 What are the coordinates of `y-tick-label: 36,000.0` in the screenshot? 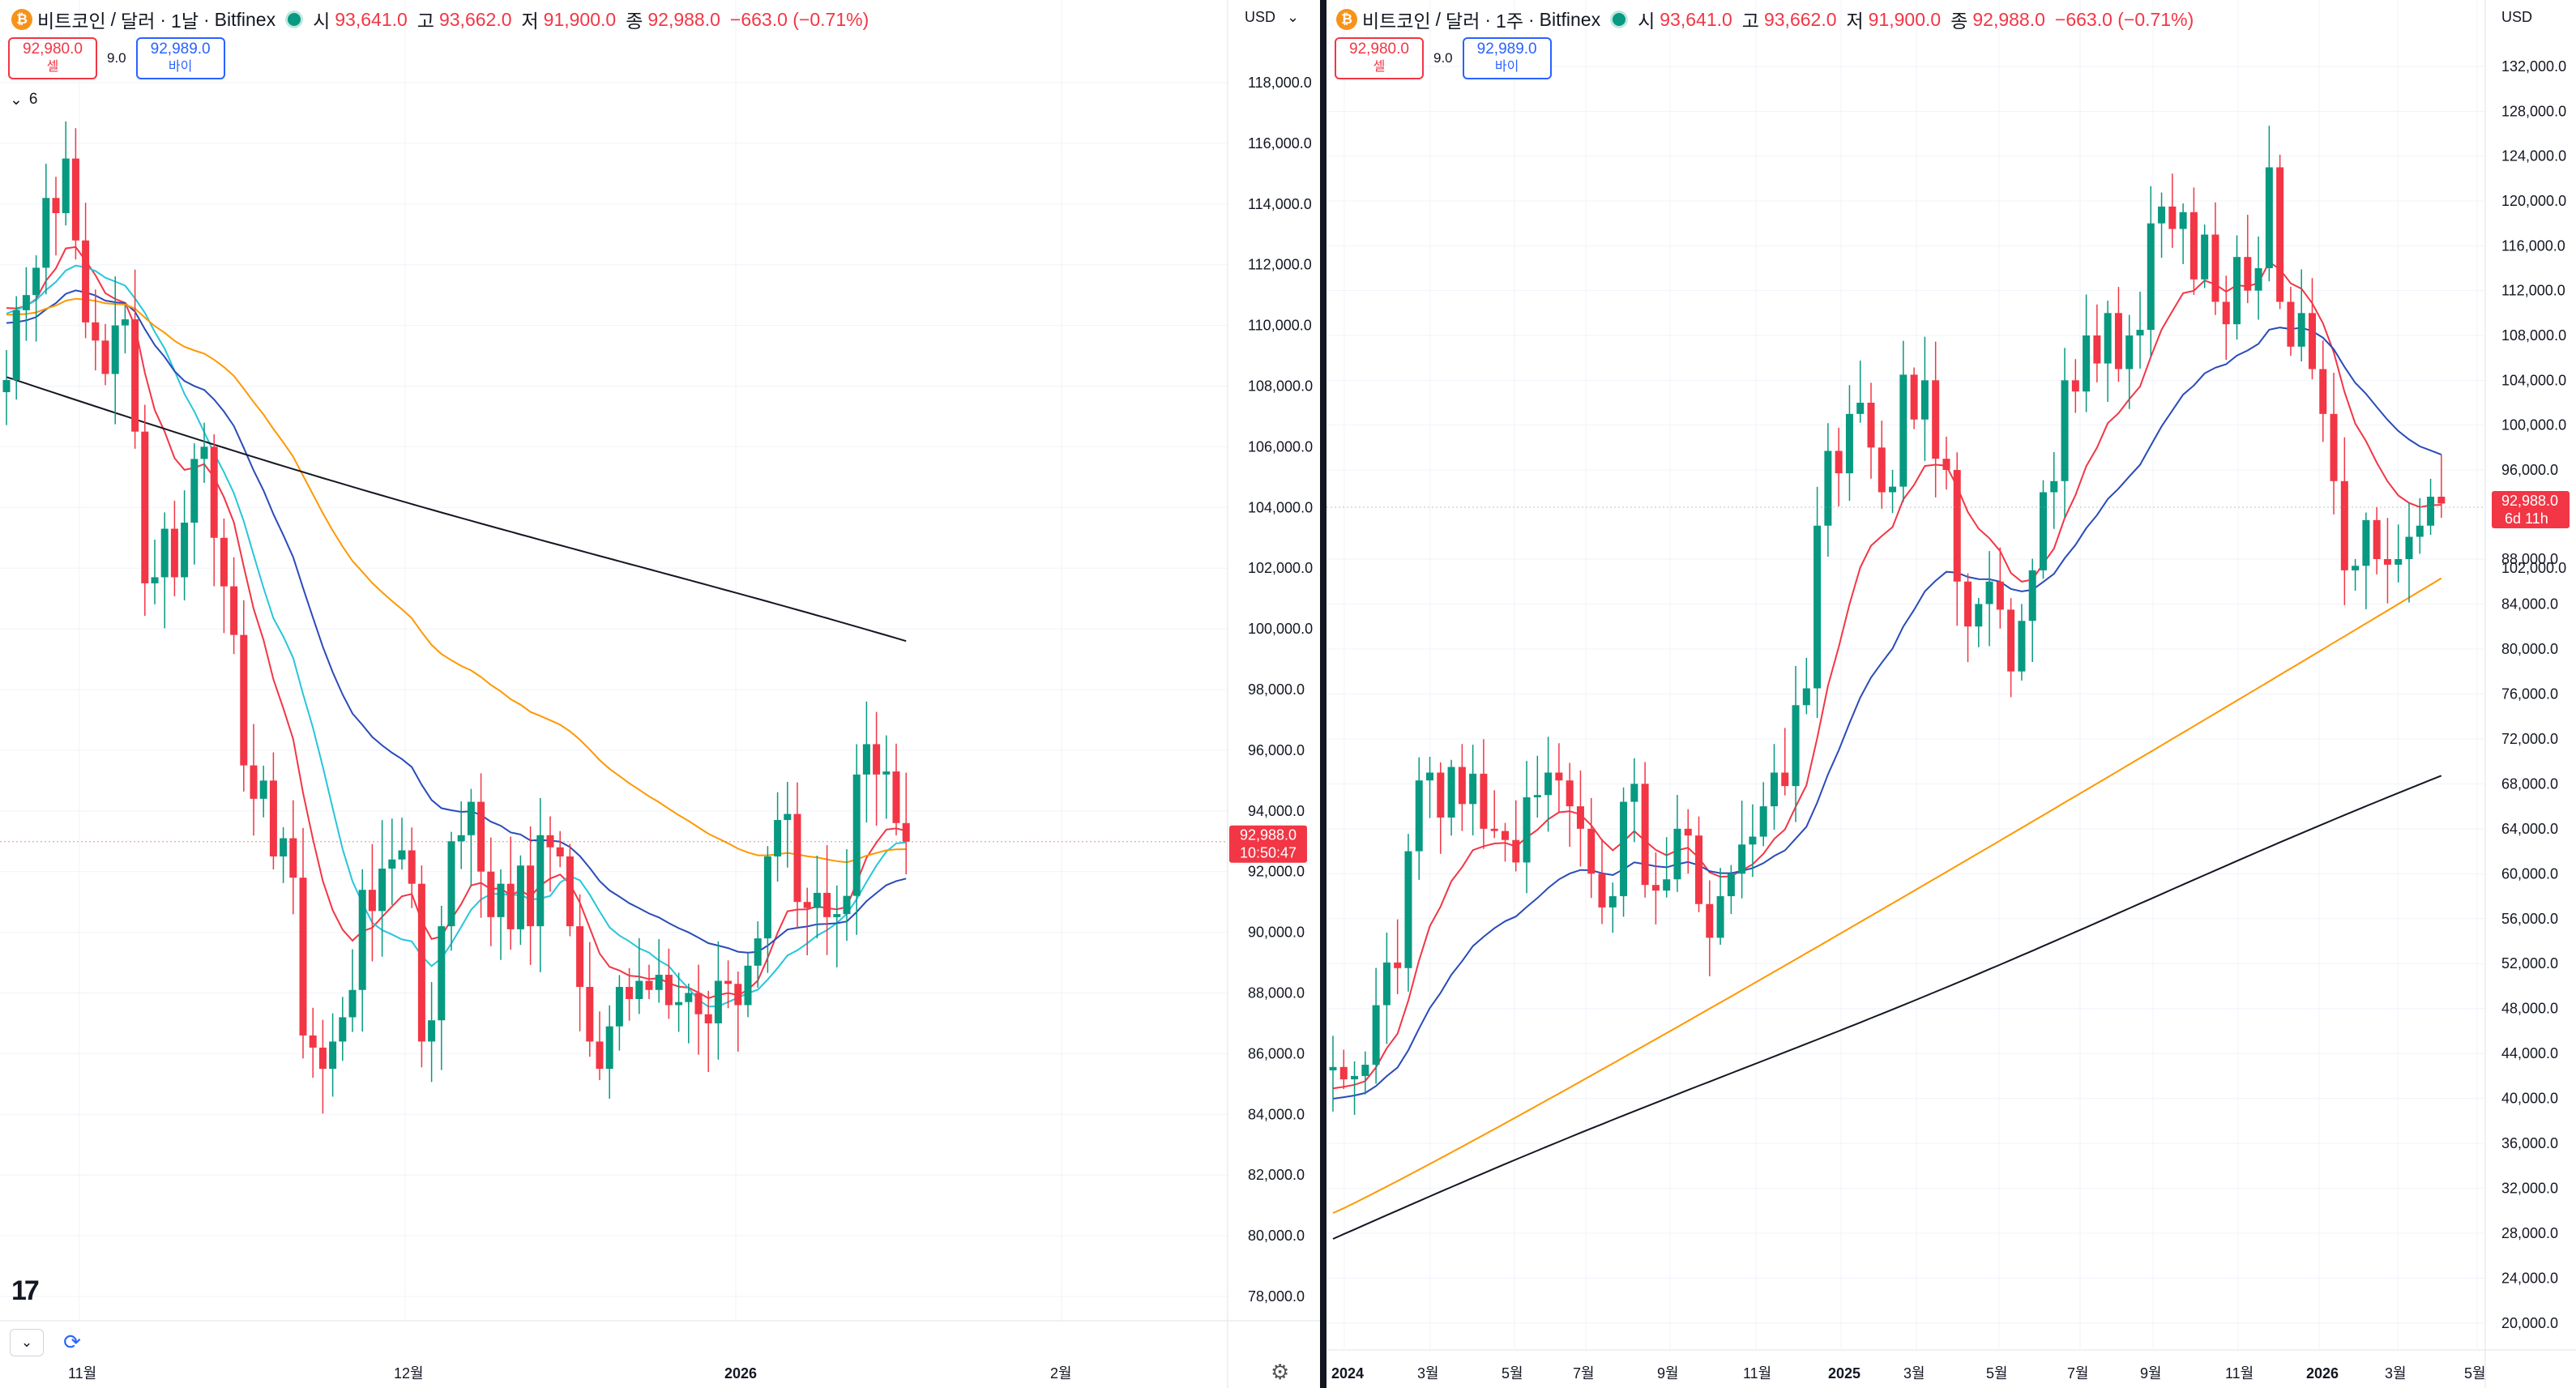 It's located at (2529, 1143).